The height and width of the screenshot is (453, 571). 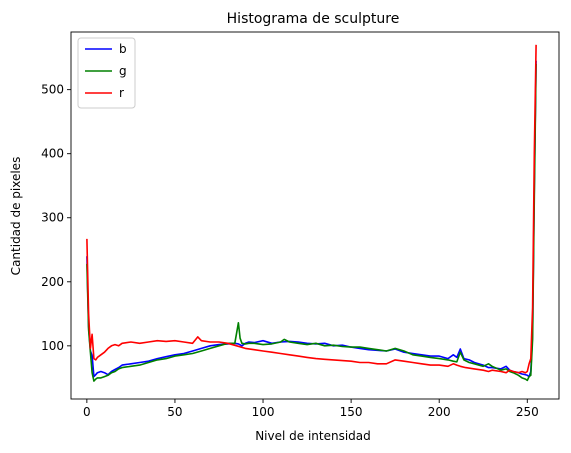 I want to click on legend-label-b: b, so click(x=123, y=49).